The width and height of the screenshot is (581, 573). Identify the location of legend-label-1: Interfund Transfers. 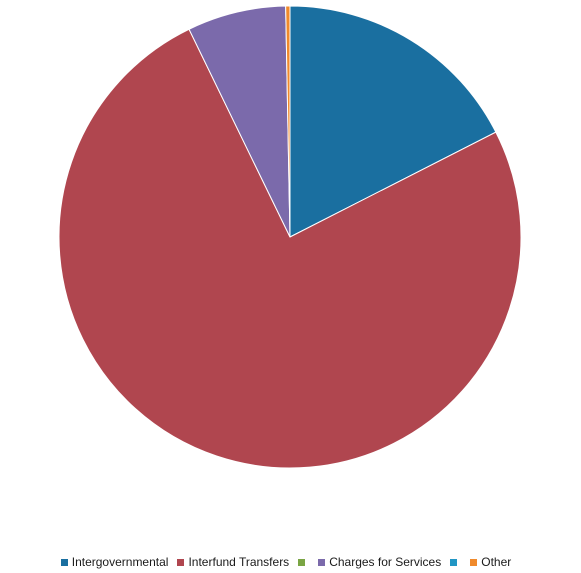
(239, 562).